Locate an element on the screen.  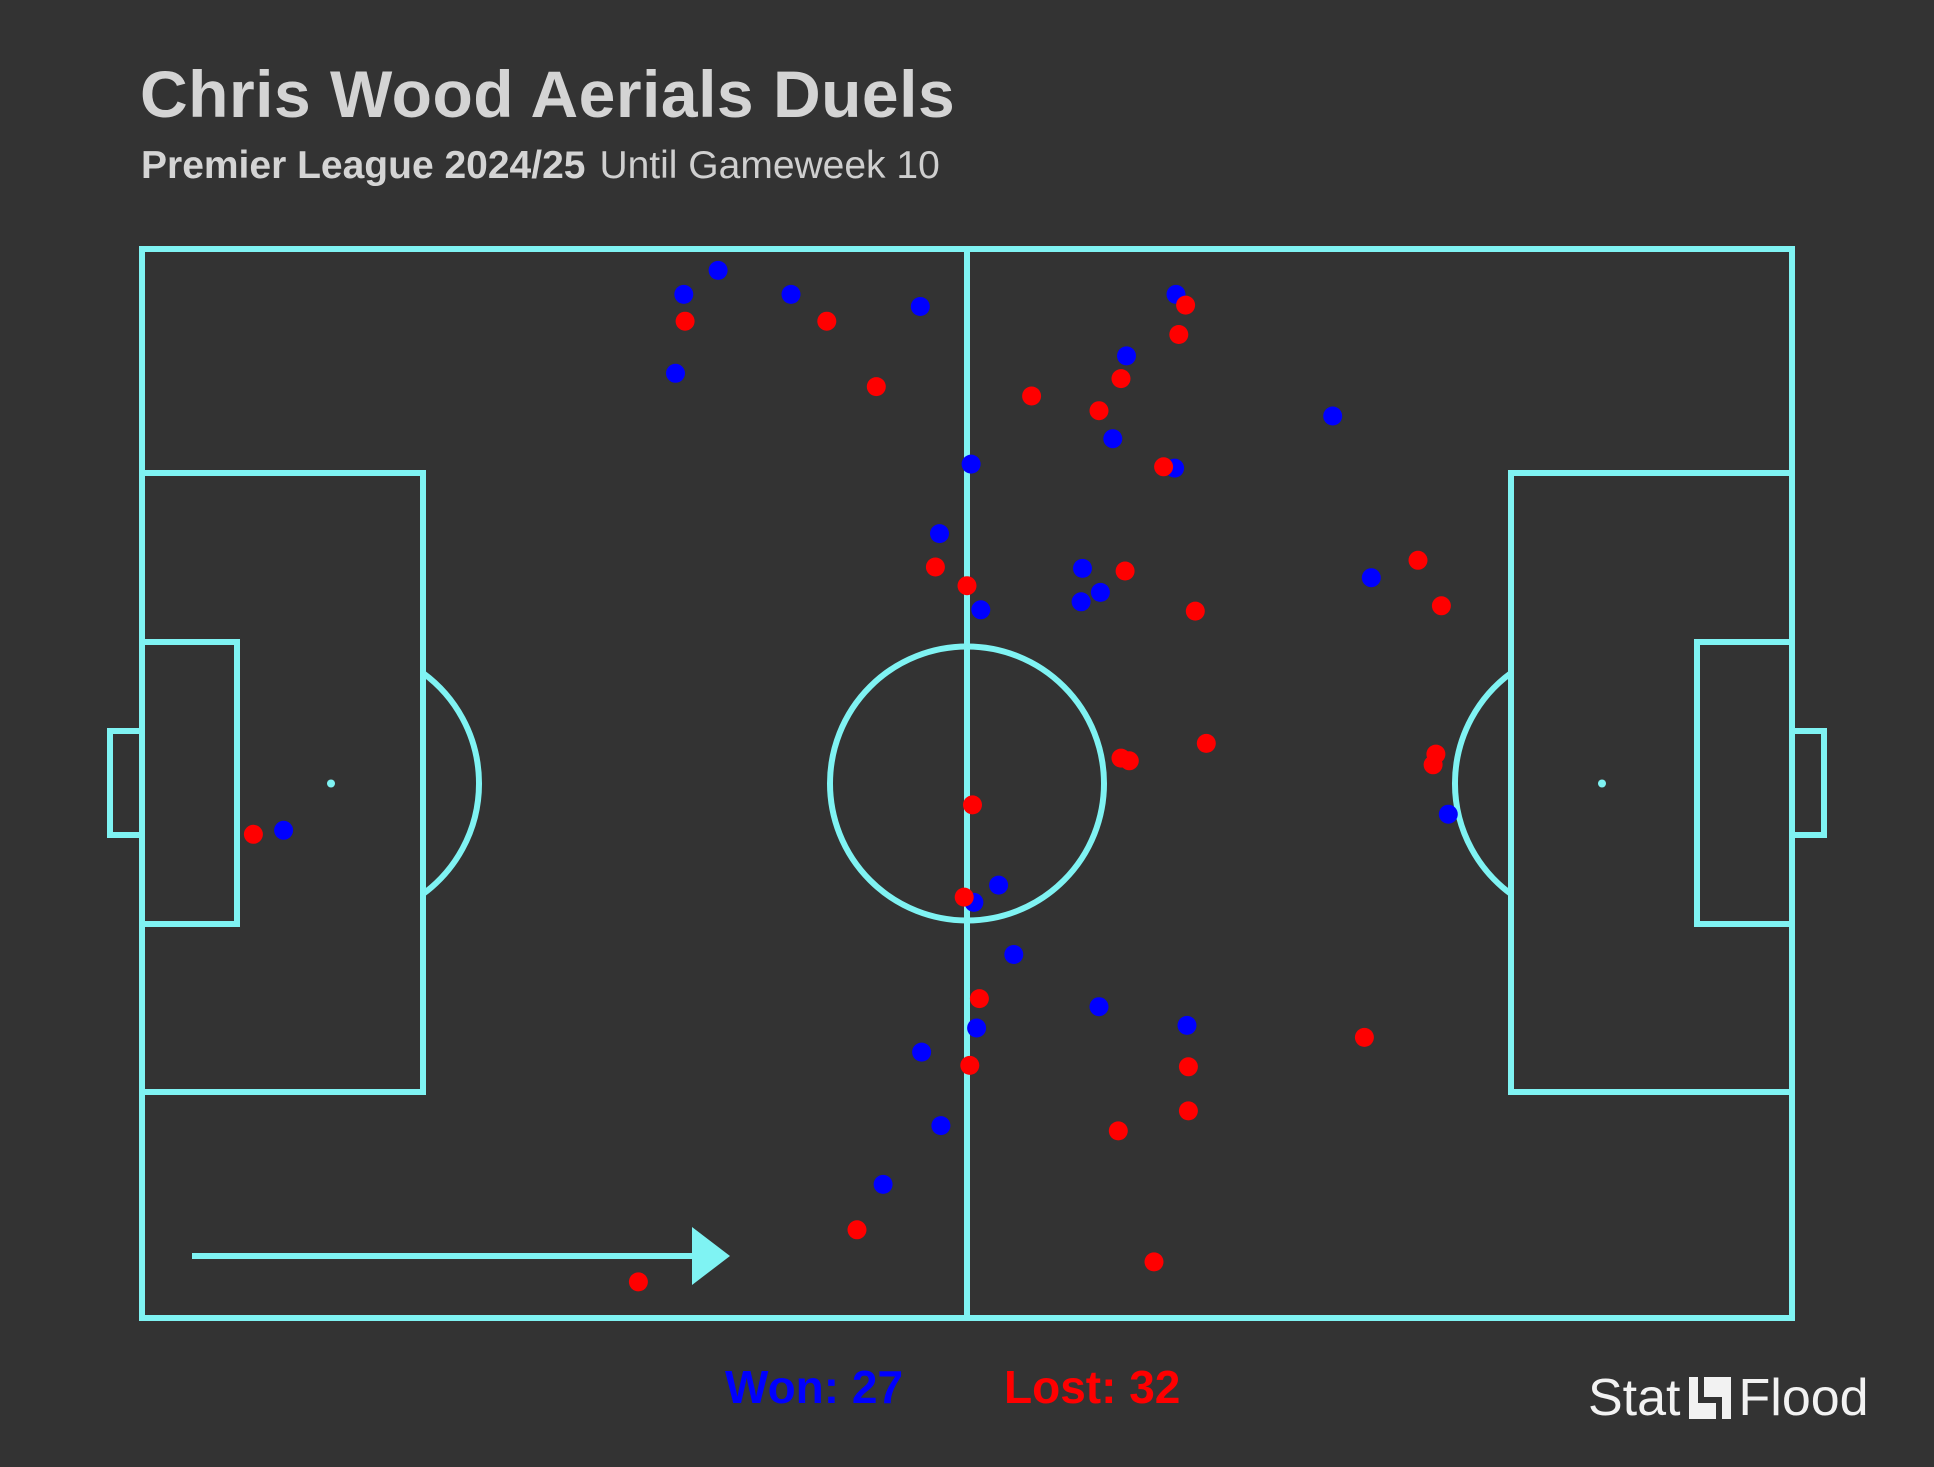
subtitle-period: Until Gameweek 10 is located at coordinates (769, 165).